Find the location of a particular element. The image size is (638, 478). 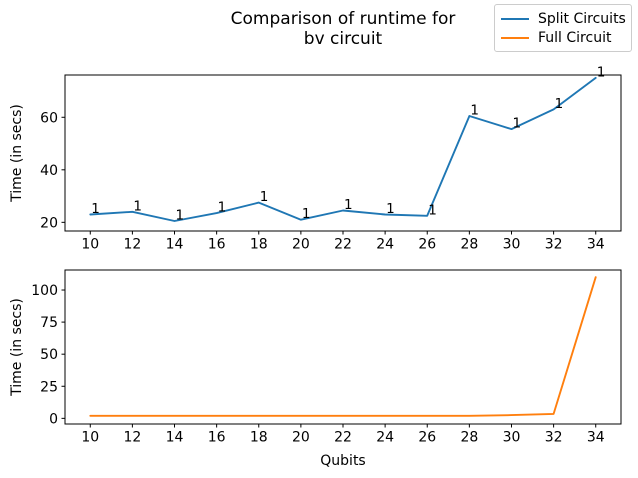

y-tick-label: 100 is located at coordinates (44, 291).